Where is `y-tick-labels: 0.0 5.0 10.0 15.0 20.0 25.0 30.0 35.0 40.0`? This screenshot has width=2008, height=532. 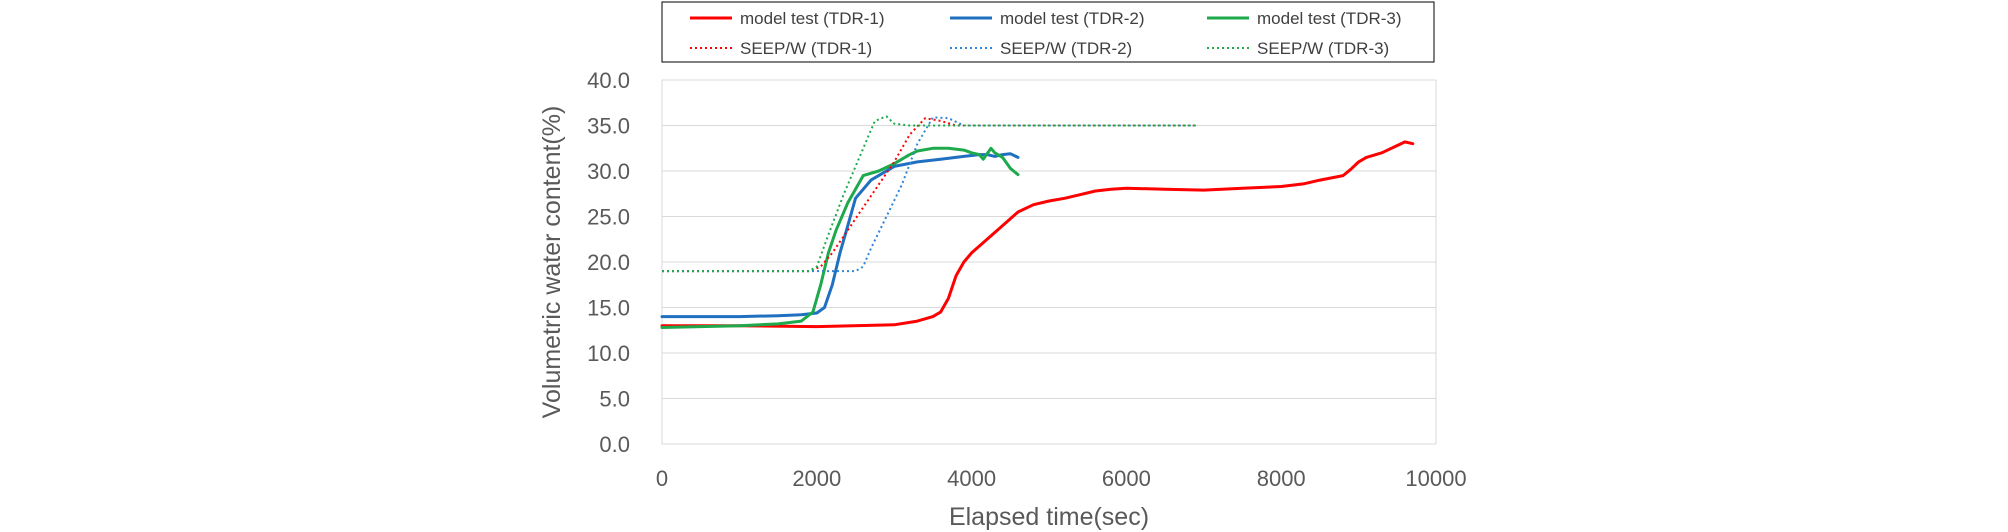
y-tick-labels: 0.0 5.0 10.0 15.0 20.0 25.0 30.0 35.0 40.0 is located at coordinates (608, 262).